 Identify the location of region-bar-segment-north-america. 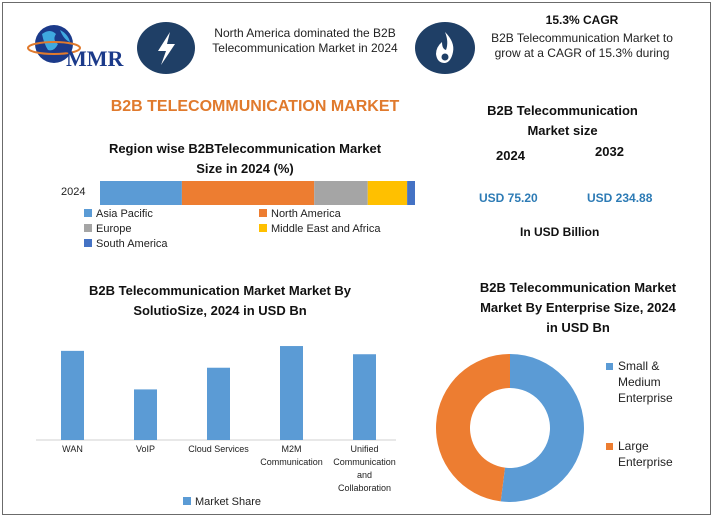
(248, 193).